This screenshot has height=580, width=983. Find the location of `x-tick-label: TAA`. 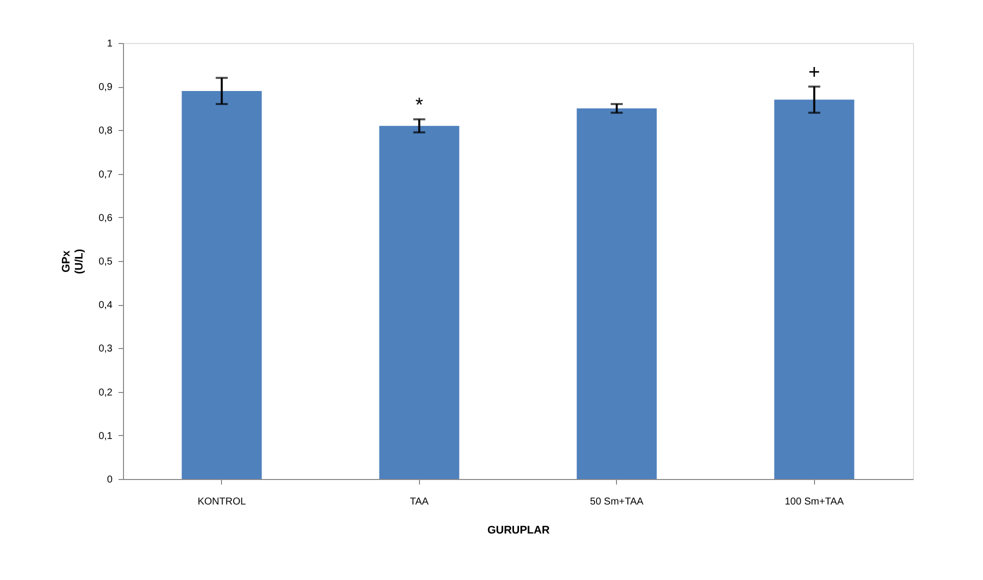

x-tick-label: TAA is located at coordinates (419, 502).